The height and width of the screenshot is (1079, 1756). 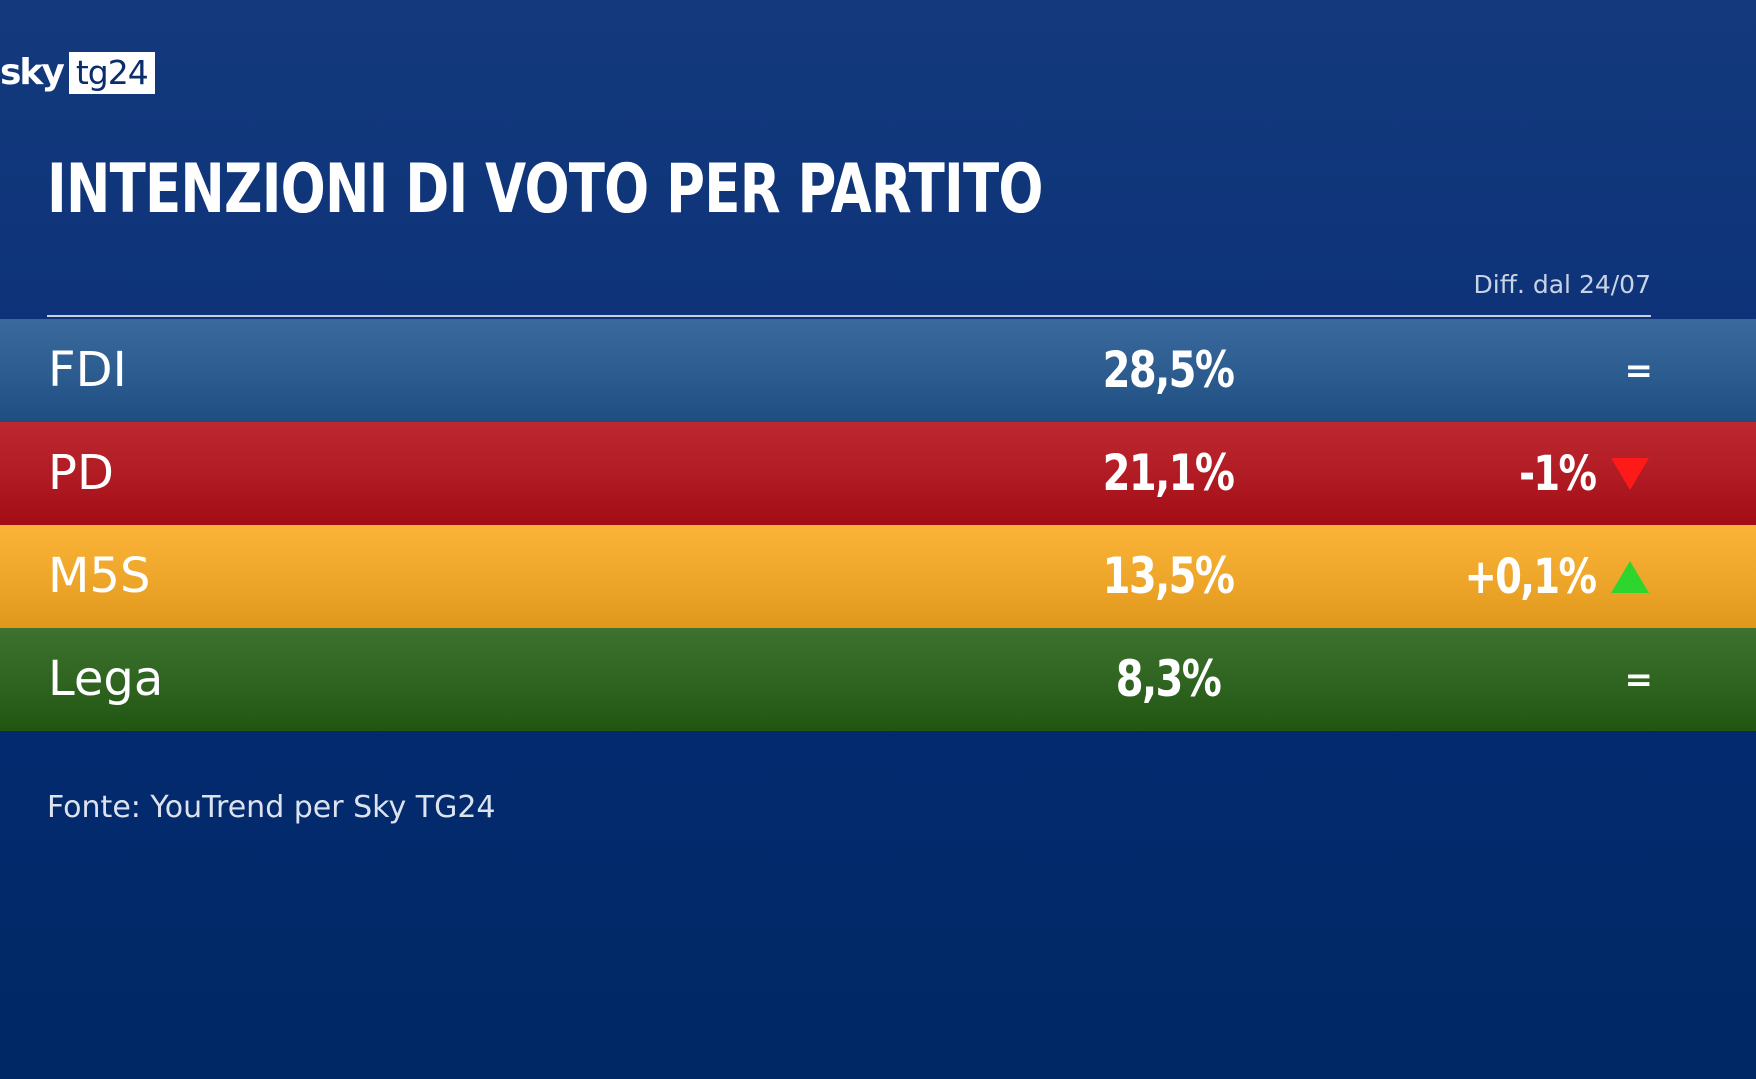 I want to click on change-value: -1%, so click(x=1557, y=473).